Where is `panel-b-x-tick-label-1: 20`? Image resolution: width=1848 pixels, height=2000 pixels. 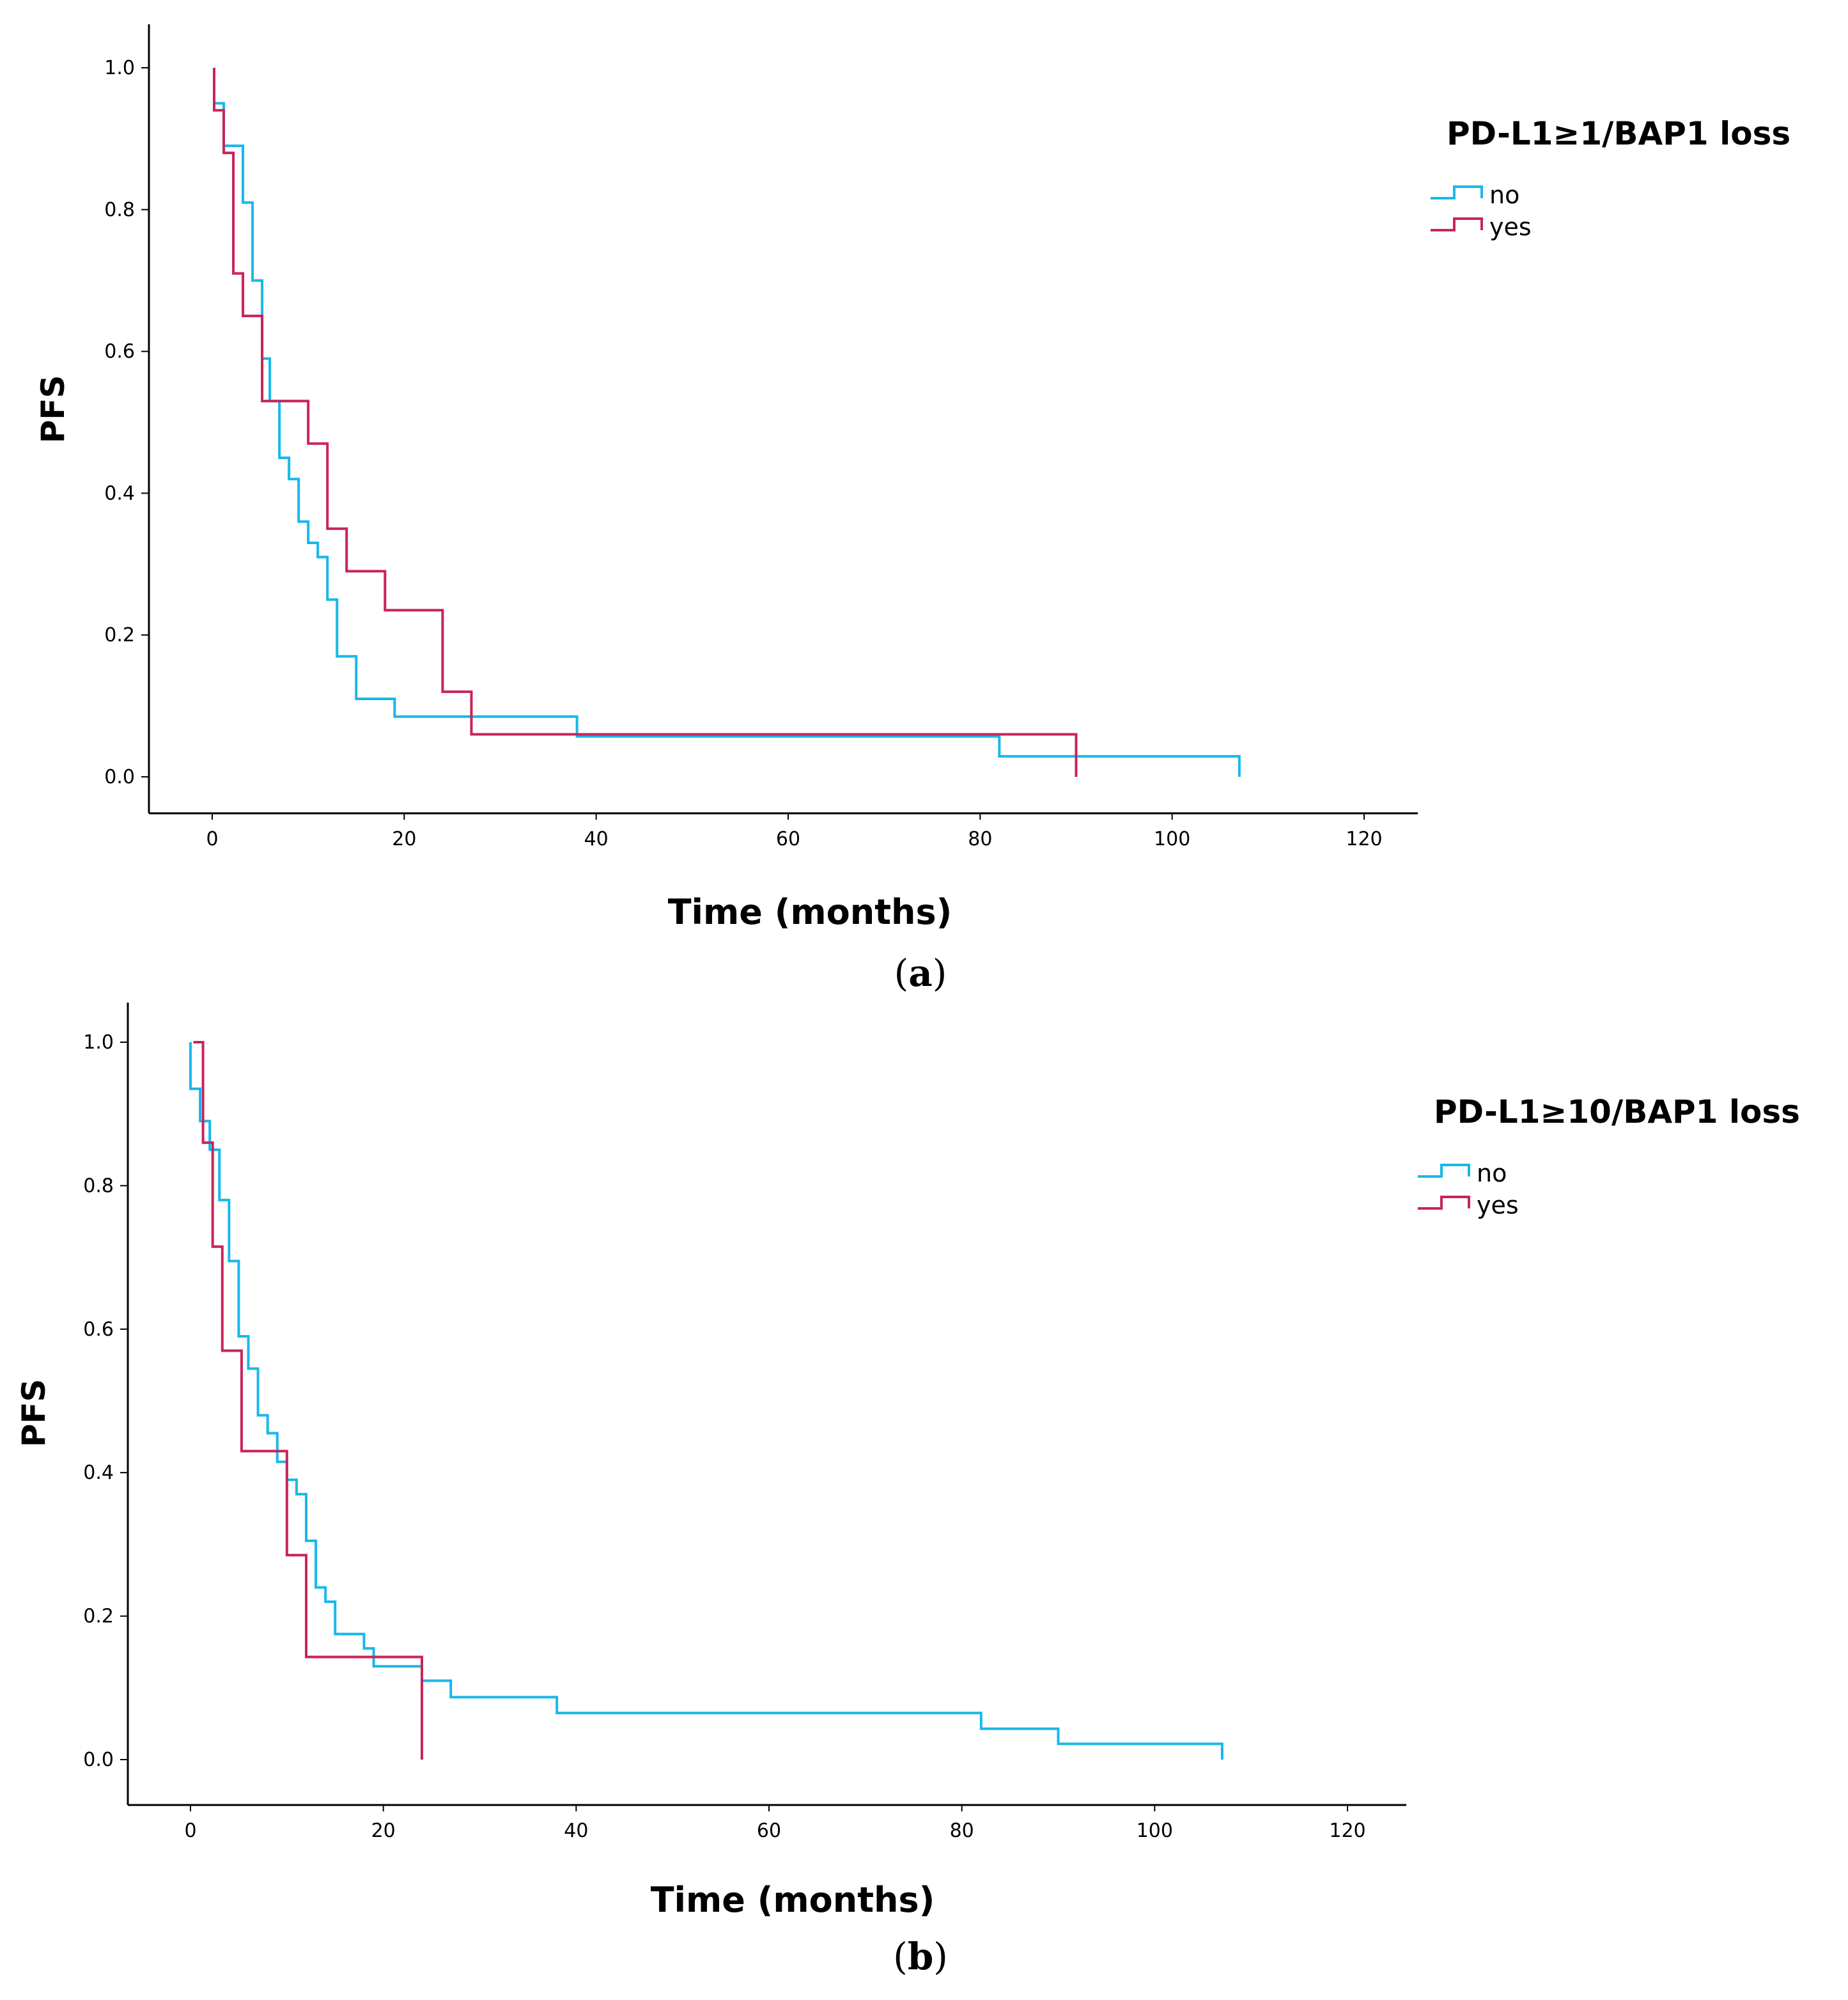 panel-b-x-tick-label-1: 20 is located at coordinates (383, 1831).